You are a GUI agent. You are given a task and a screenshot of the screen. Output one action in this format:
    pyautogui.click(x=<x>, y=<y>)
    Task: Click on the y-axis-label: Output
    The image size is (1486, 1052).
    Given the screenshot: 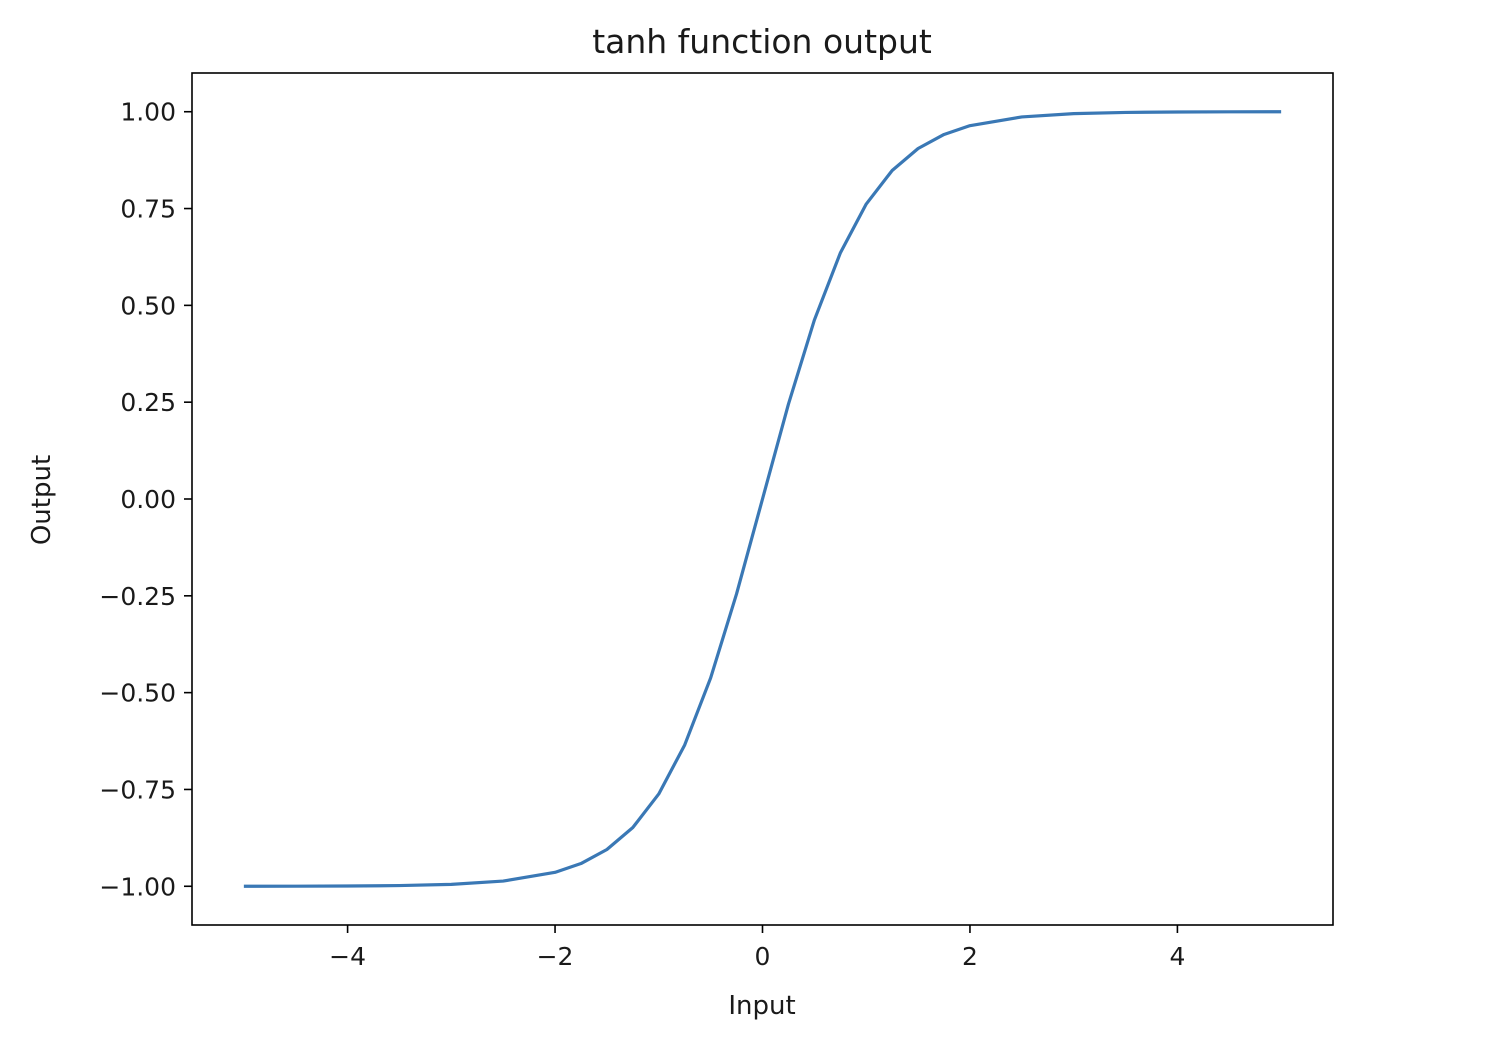 What is the action you would take?
    pyautogui.click(x=42, y=500)
    